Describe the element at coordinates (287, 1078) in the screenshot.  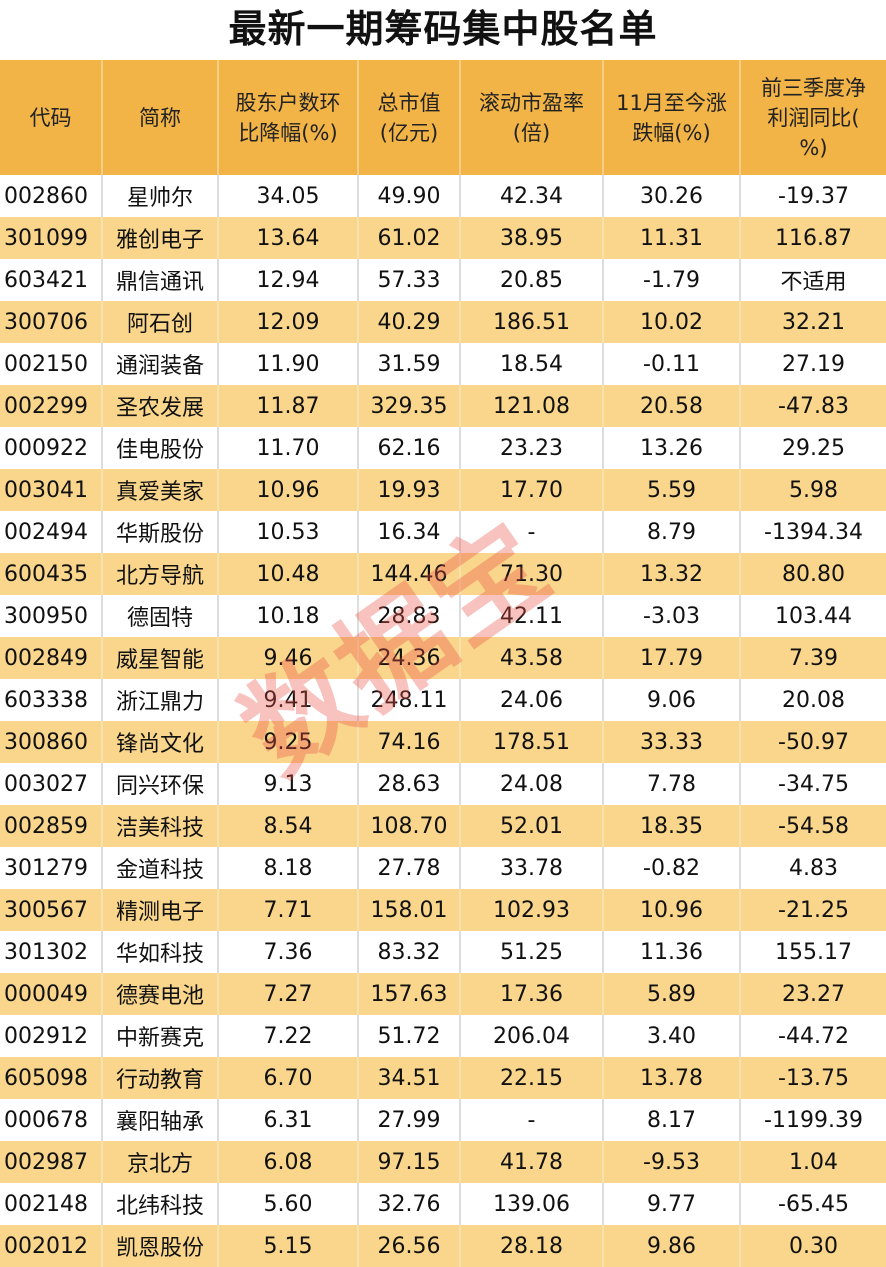
I see `table-cell: 6.70` at that location.